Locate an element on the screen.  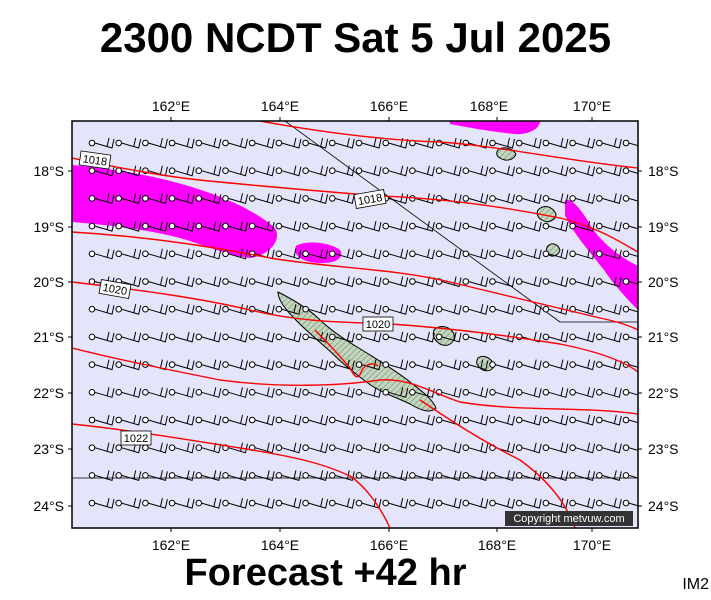
lon-label-bottom-170: 170°E is located at coordinates (592, 545).